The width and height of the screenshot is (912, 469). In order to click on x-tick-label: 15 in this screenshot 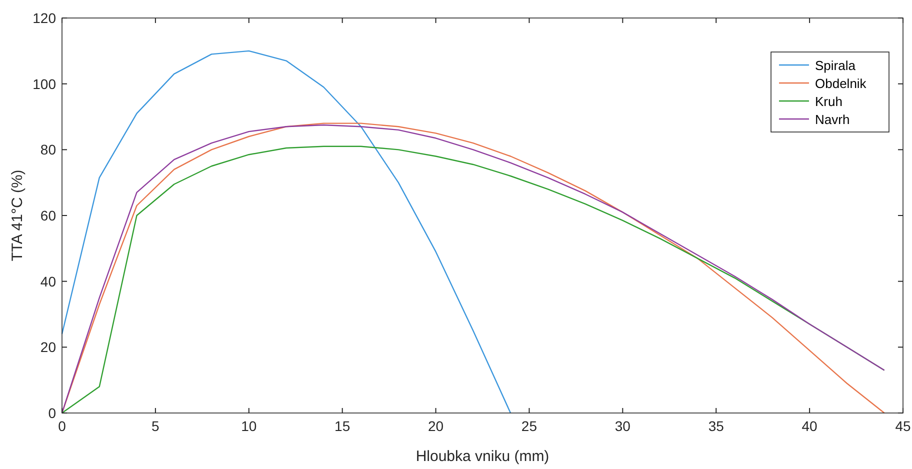, I will do `click(342, 426)`.